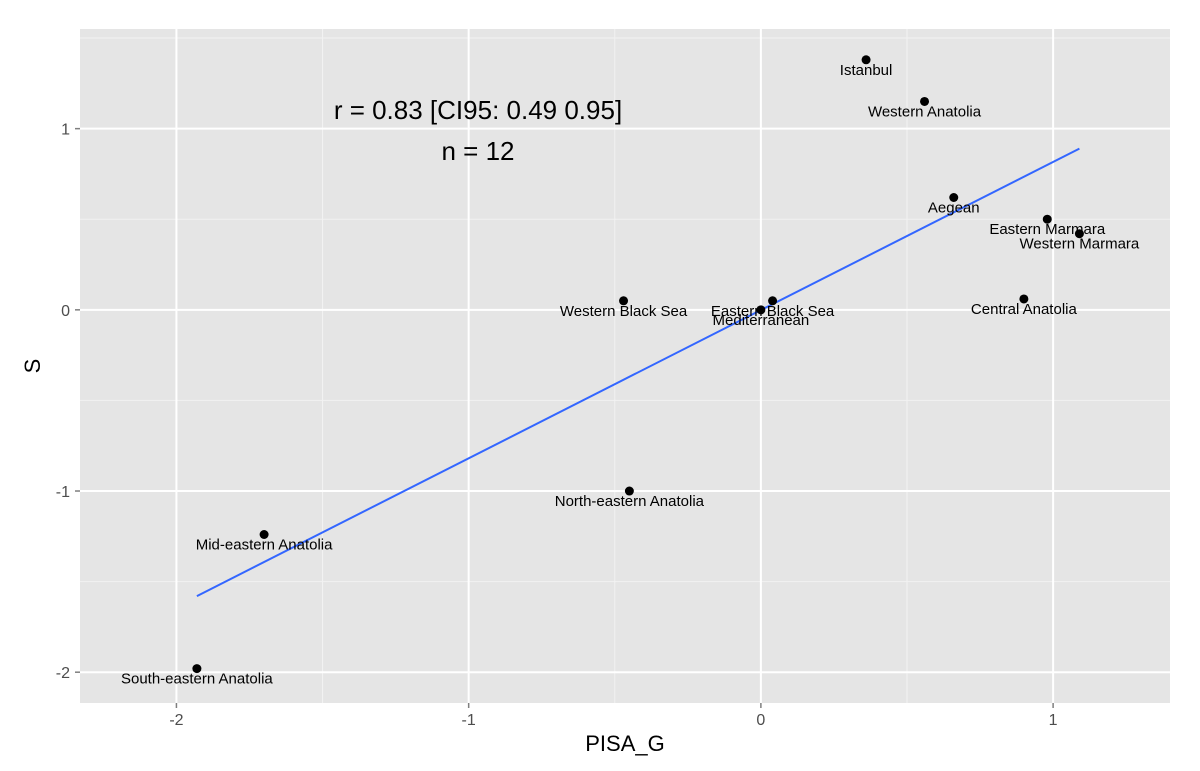 The image size is (1200, 771). Describe the element at coordinates (63, 673) in the screenshot. I see `y-tick-label: -2` at that location.